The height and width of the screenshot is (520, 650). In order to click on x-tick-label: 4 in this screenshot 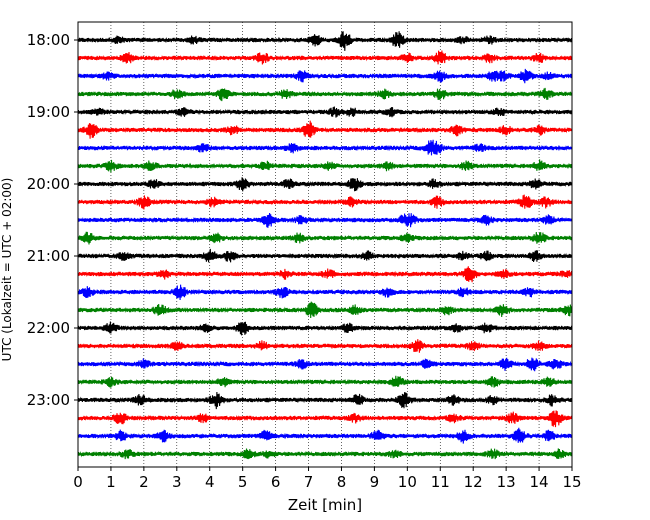, I will do `click(210, 482)`.